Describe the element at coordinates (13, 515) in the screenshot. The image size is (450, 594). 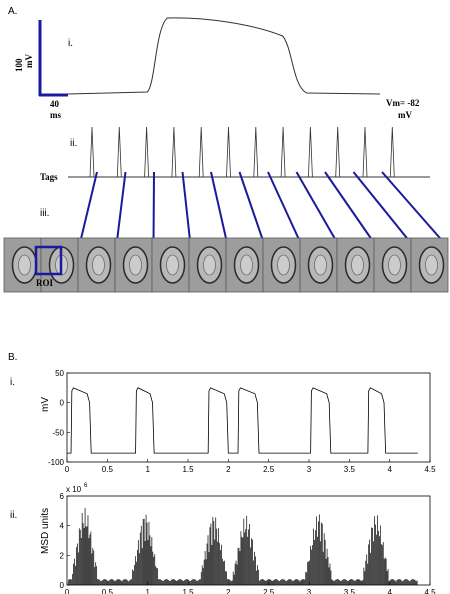
I see `panel-b-ii-label: ii.` at that location.